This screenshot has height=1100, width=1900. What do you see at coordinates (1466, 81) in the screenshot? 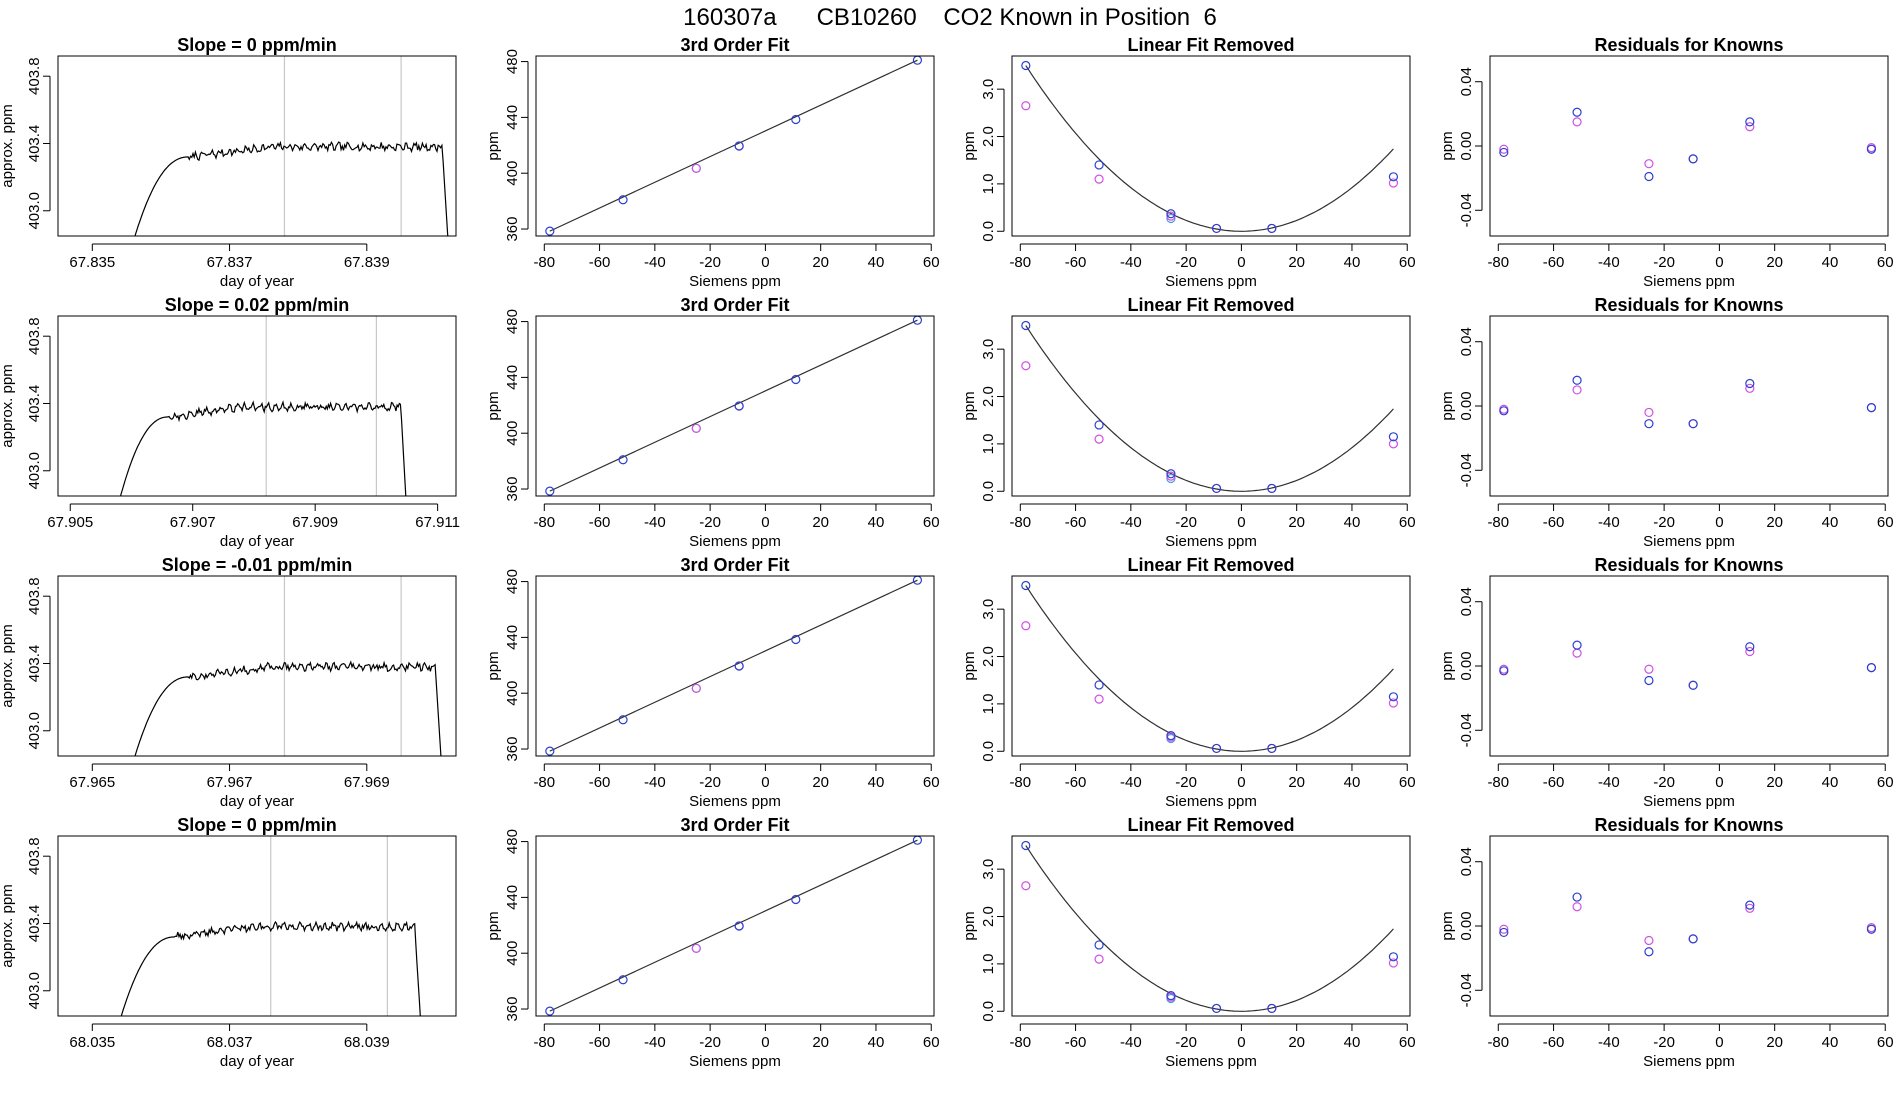
I see `y-tick-label: 0.04` at bounding box center [1466, 81].